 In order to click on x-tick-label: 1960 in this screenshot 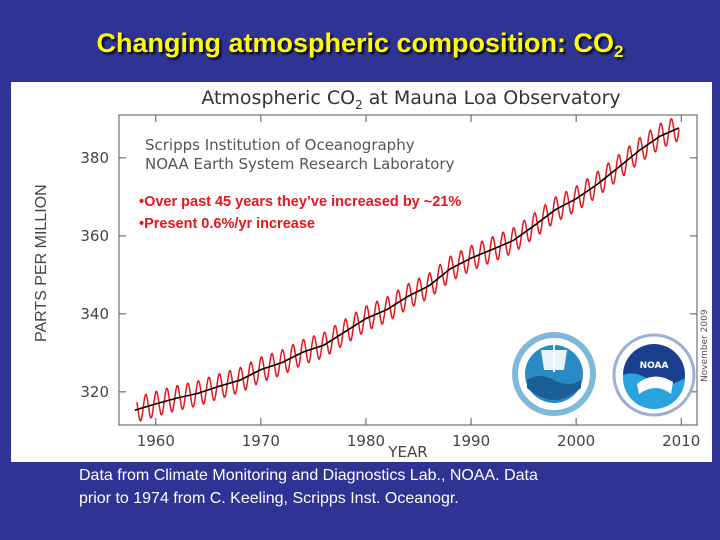, I will do `click(156, 441)`.